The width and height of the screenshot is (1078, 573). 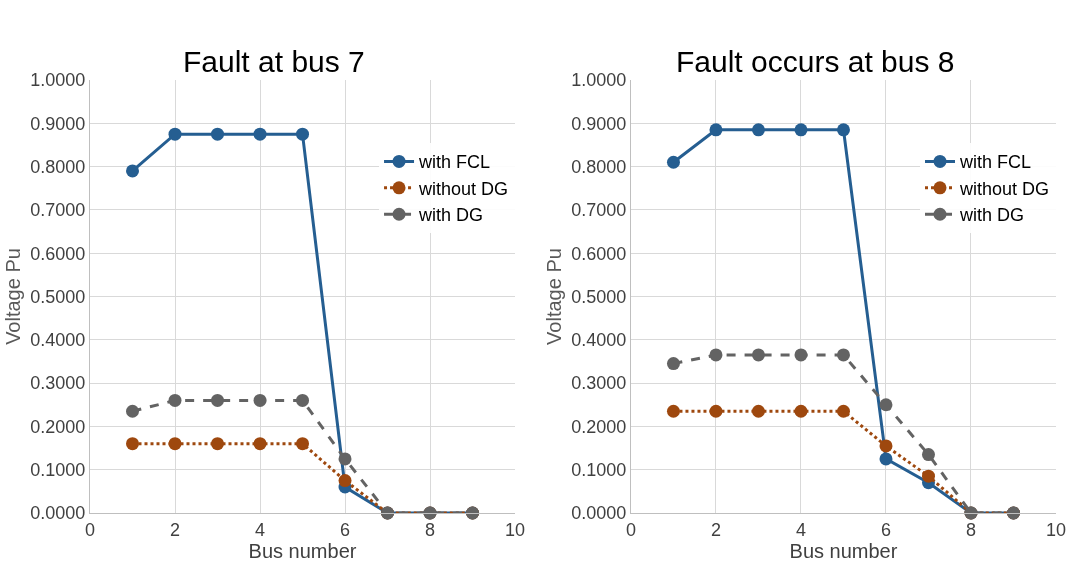 I want to click on chart-title: Fault at bus 7, so click(x=274, y=61).